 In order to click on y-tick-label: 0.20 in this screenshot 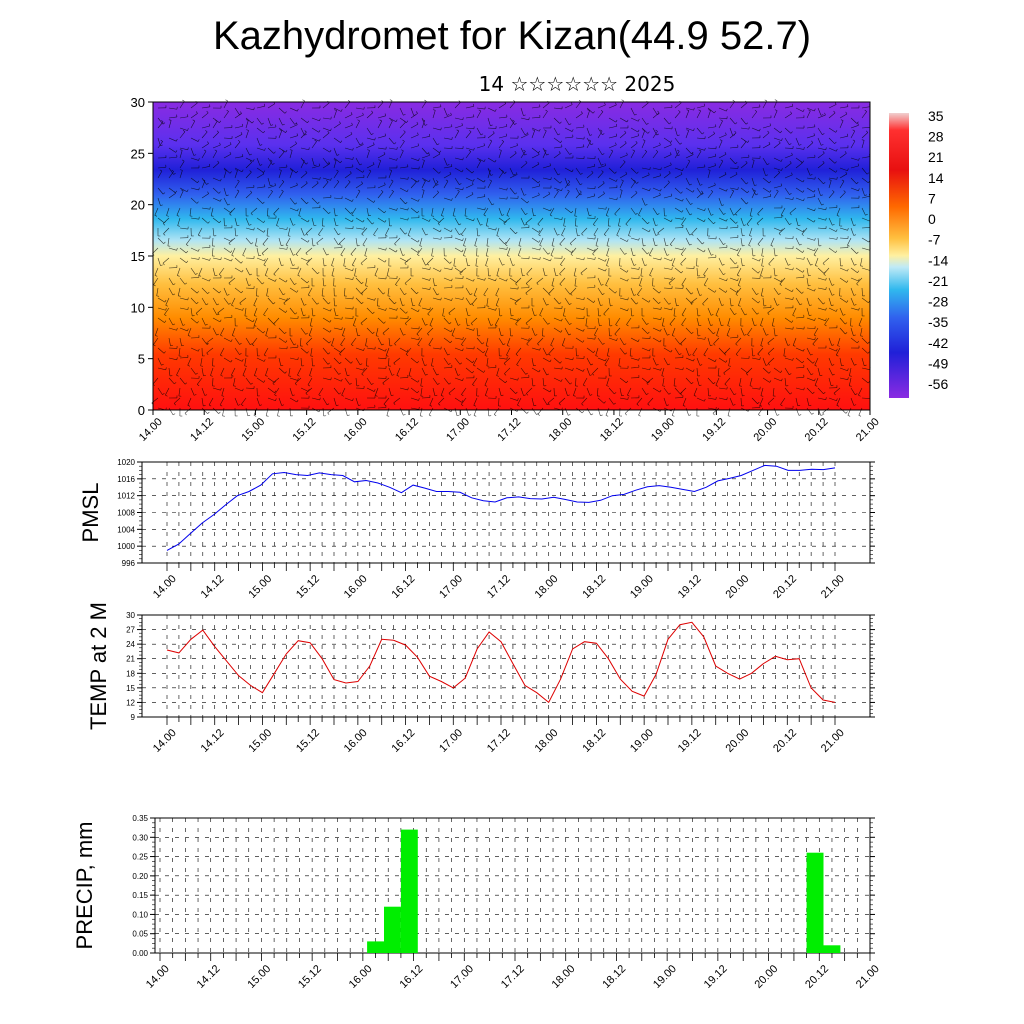, I will do `click(140, 876)`.